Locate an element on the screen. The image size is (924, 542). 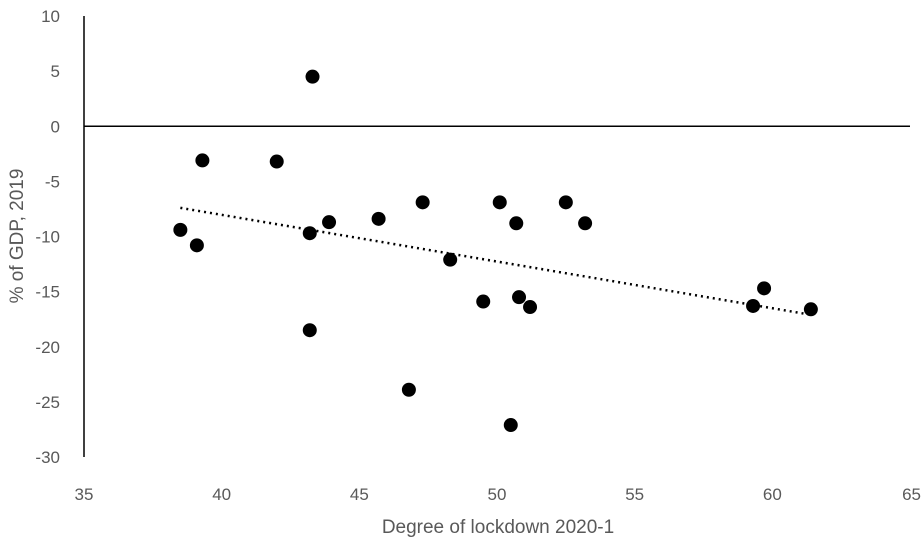
y-axis-title: % of GDP, 2019 is located at coordinates (17, 236).